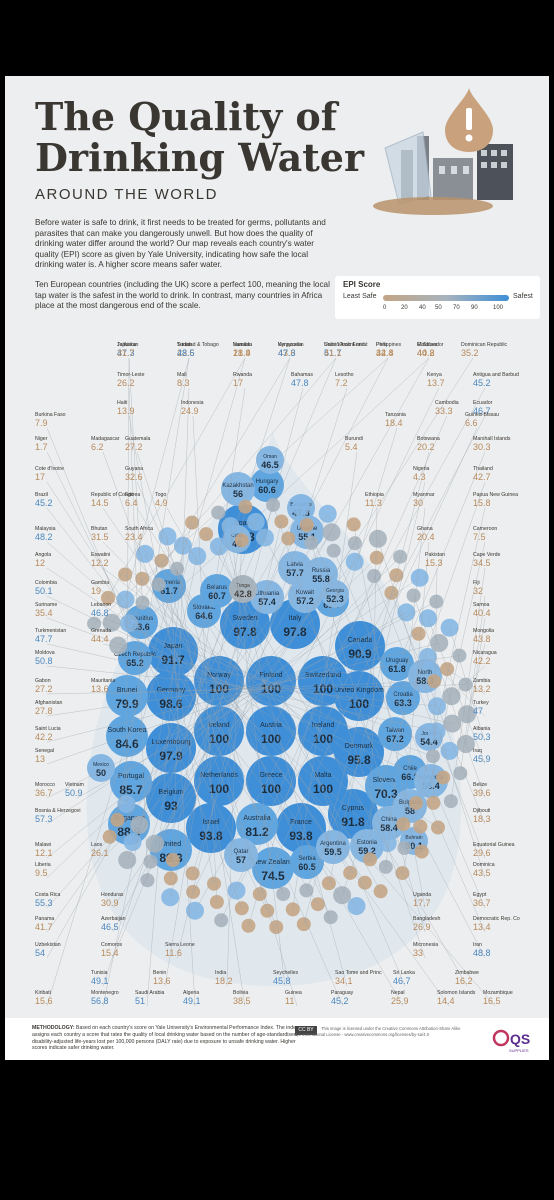  I want to click on bubble-value-label: 97.8, so click(245, 632).